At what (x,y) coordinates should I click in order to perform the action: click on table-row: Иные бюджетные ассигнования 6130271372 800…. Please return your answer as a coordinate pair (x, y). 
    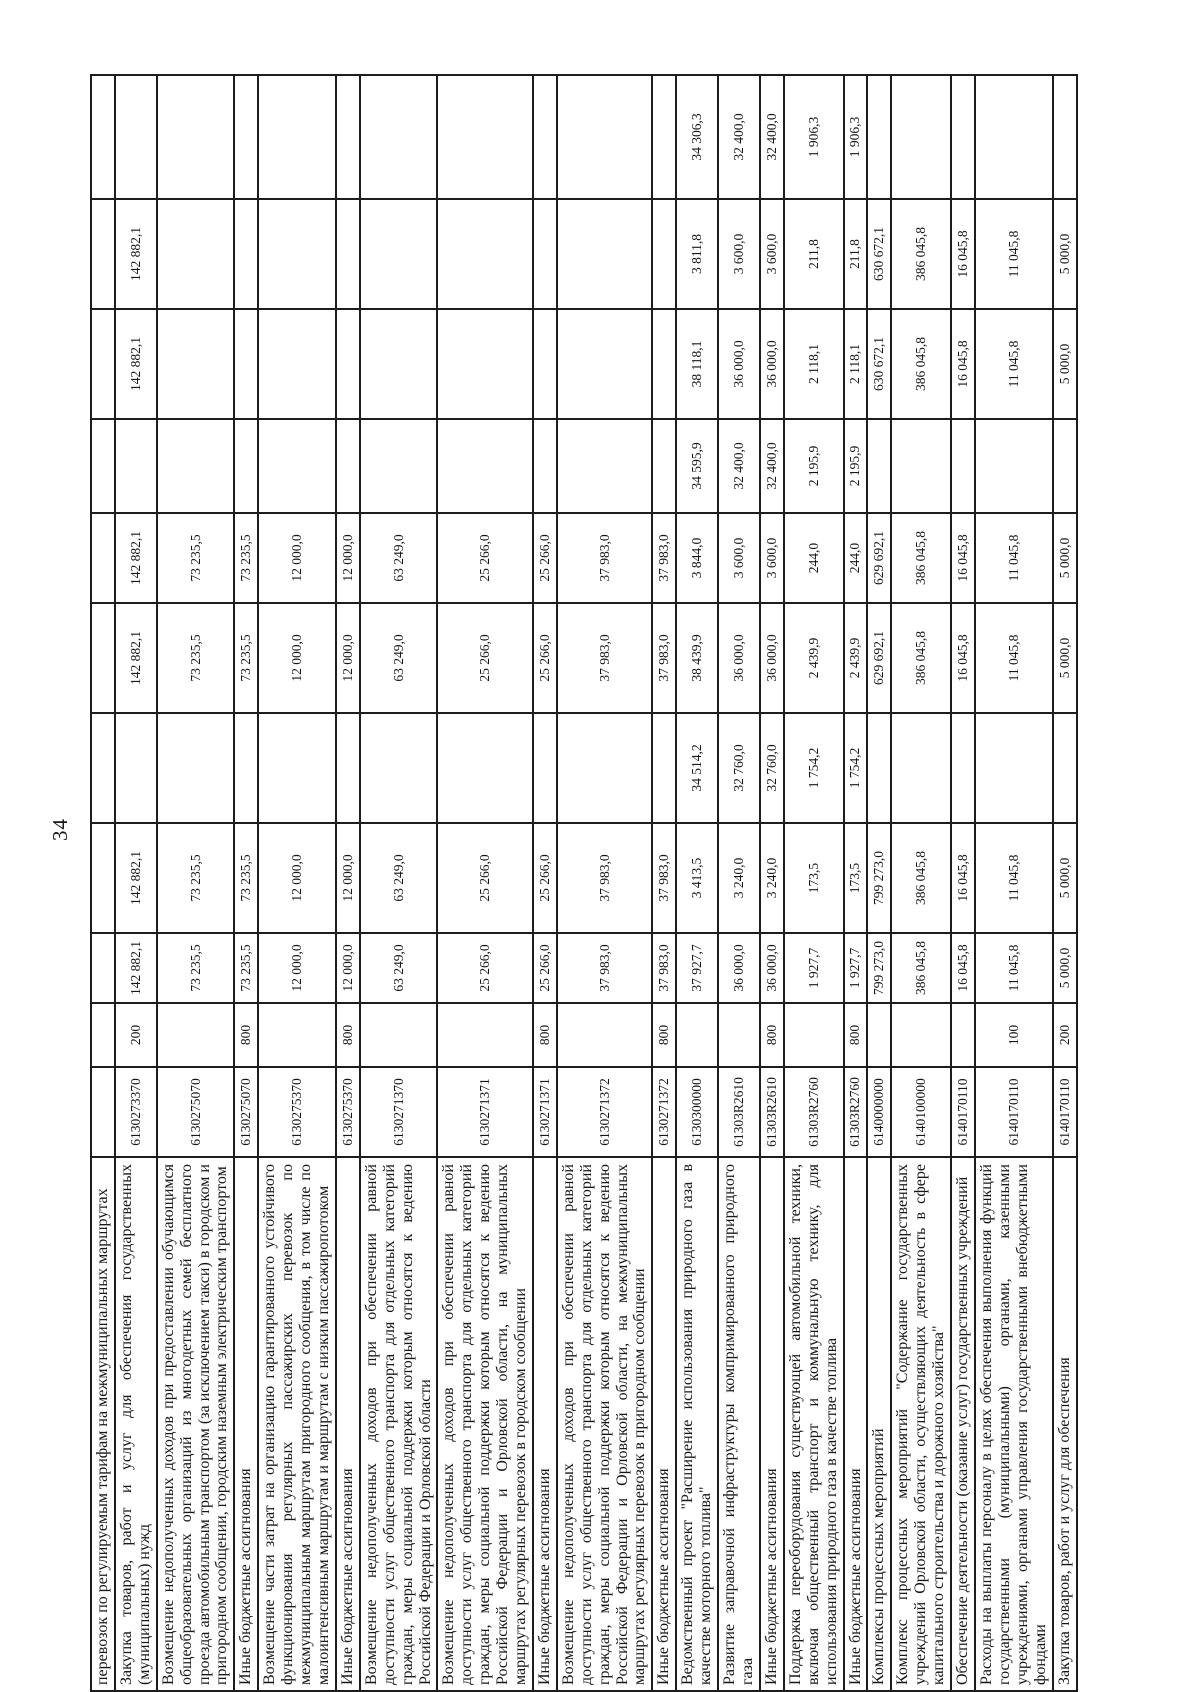
    Looking at the image, I should click on (664, 883).